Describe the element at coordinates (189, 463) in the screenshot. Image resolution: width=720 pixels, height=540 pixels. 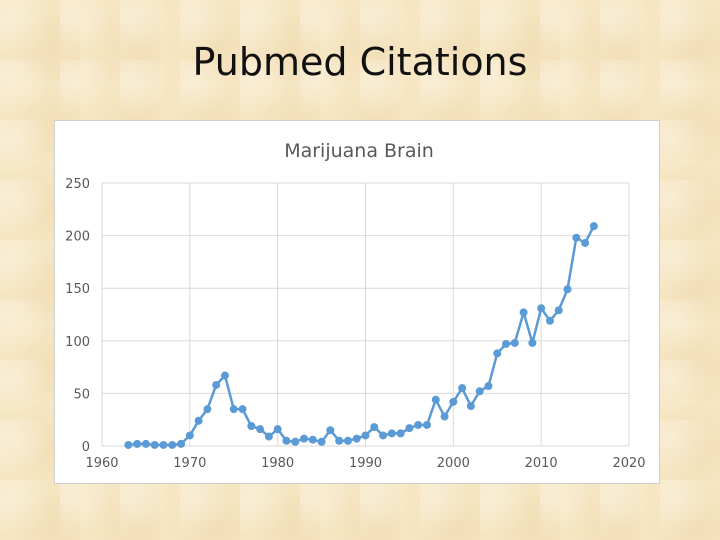
I see `x-tick-label: 1970` at that location.